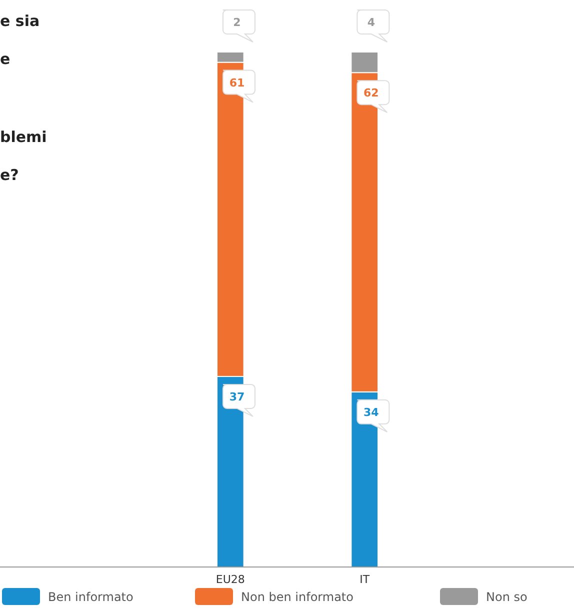  I want to click on legend-label: Non ben informato, so click(297, 597).